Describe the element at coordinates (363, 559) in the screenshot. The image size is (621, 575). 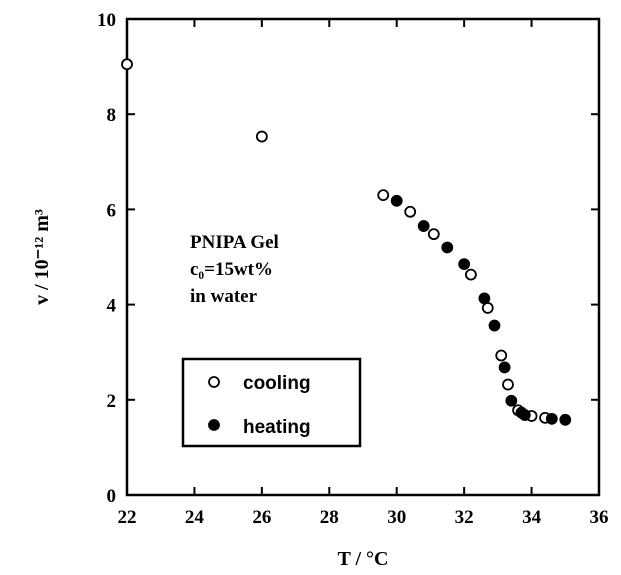
I see `x-axis-title: T / °C` at that location.